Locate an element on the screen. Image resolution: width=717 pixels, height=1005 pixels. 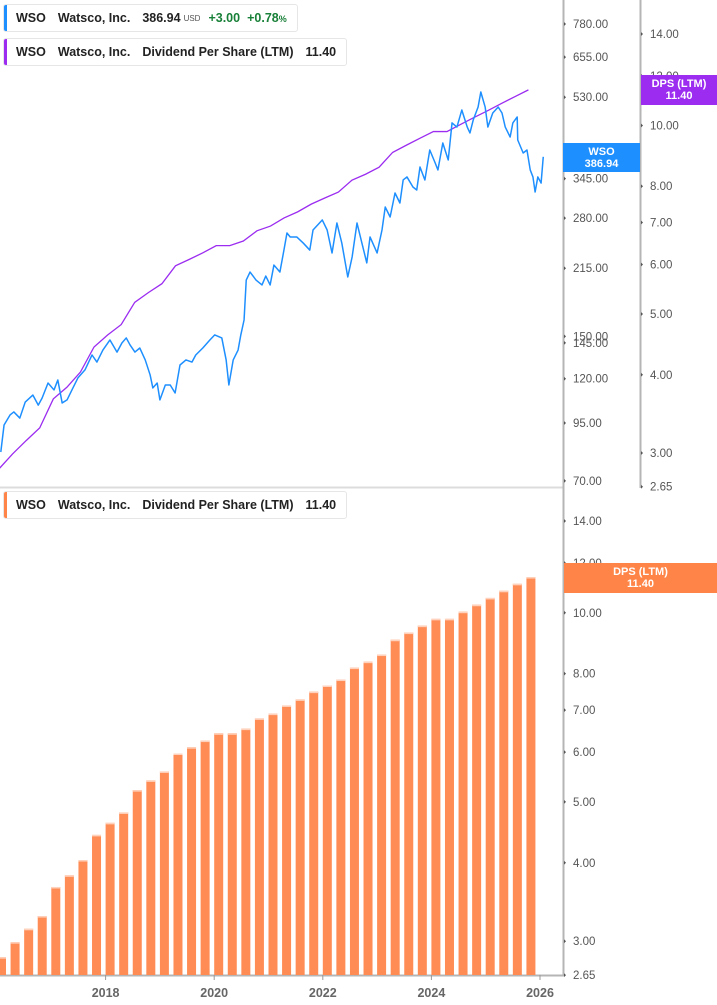
dps-top-value-label: DPS (LTM) 11.40 is located at coordinates (679, 90).